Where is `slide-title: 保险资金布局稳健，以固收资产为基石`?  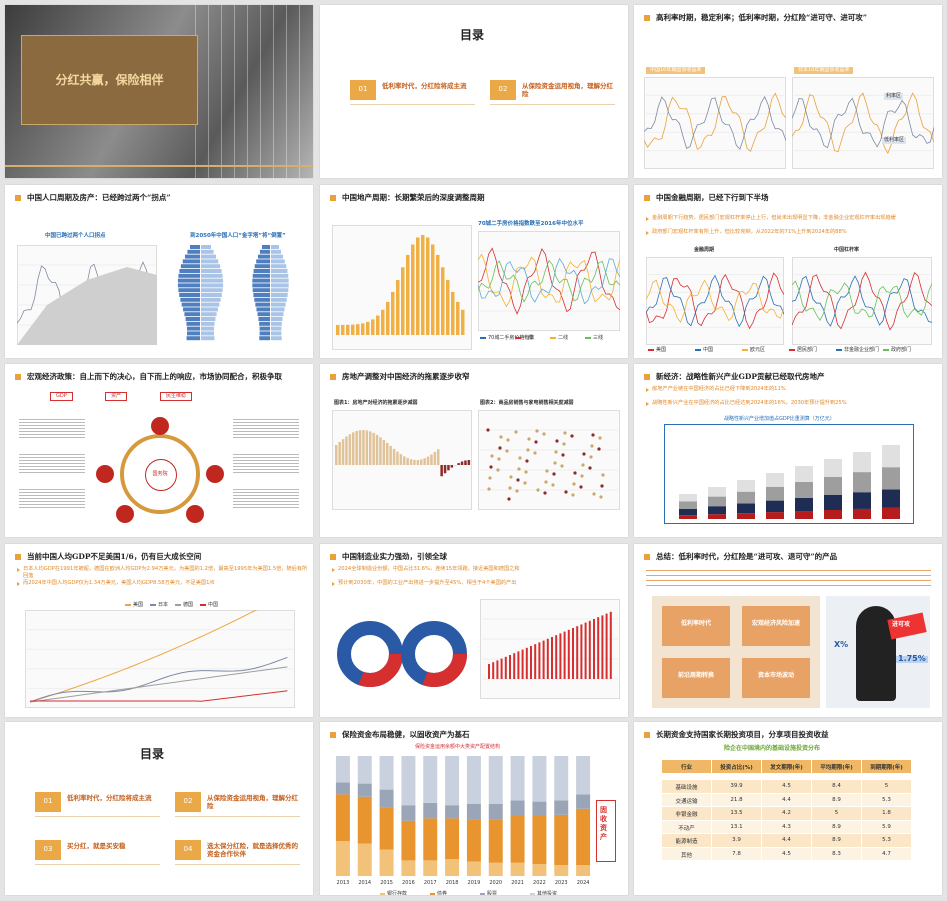 slide-title: 保险资金布局稳健，以固收资产为基石 is located at coordinates (406, 734).